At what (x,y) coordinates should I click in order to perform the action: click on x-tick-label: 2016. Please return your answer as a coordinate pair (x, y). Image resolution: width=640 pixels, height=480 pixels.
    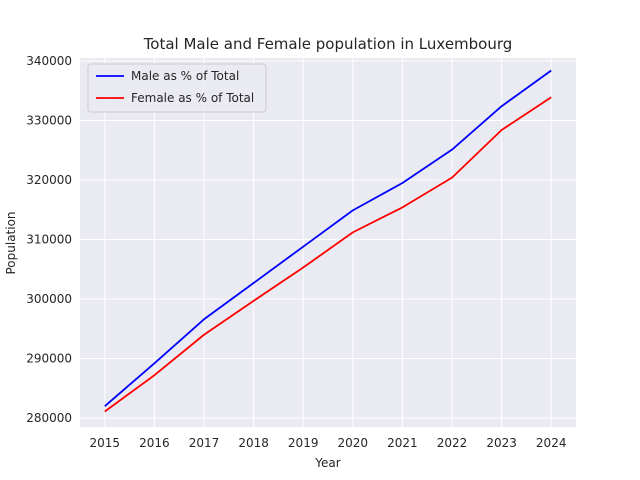
    Looking at the image, I should click on (154, 443).